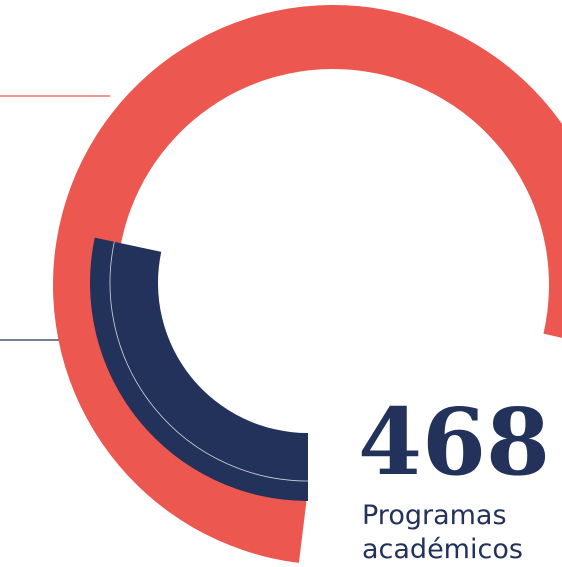 Image resolution: width=562 pixels, height=567 pixels. Describe the element at coordinates (454, 442) in the screenshot. I see `figure-value: 468` at that location.